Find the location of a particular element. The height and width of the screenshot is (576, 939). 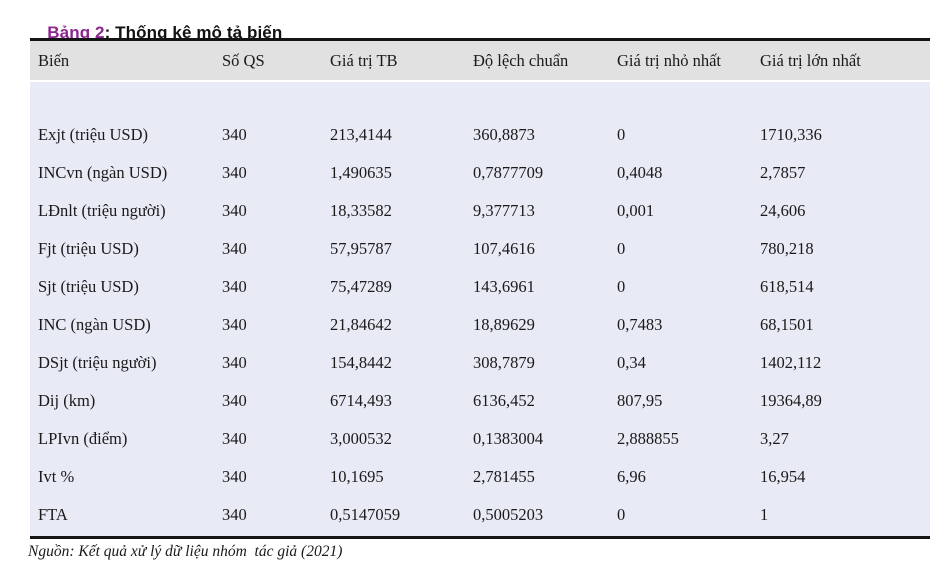

cell-variable: Fjt (triệu USD) is located at coordinates (88, 248).